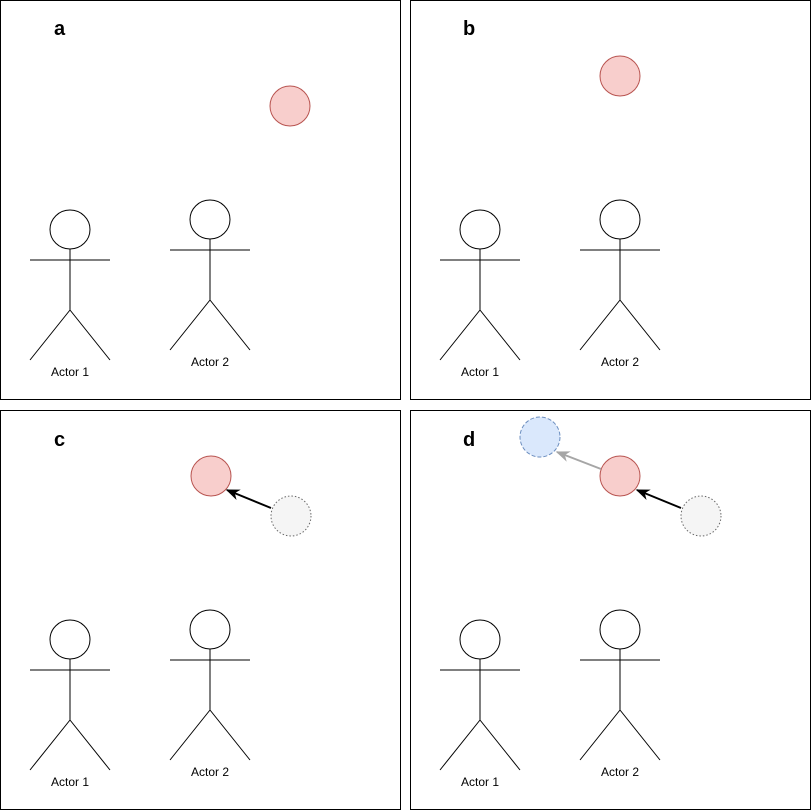  What do you see at coordinates (578, 460) in the screenshot?
I see `arrow-current-to-next` at bounding box center [578, 460].